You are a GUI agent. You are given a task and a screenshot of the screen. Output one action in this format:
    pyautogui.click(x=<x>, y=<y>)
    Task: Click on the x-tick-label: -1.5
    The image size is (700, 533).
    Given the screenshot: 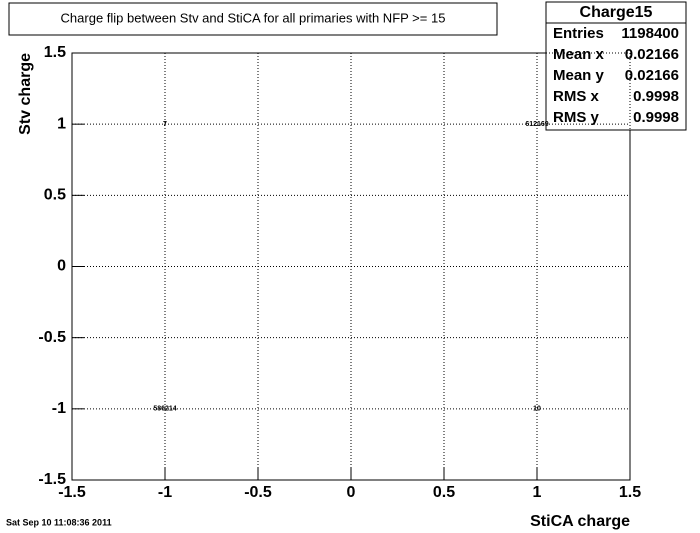 What is the action you would take?
    pyautogui.click(x=72, y=492)
    